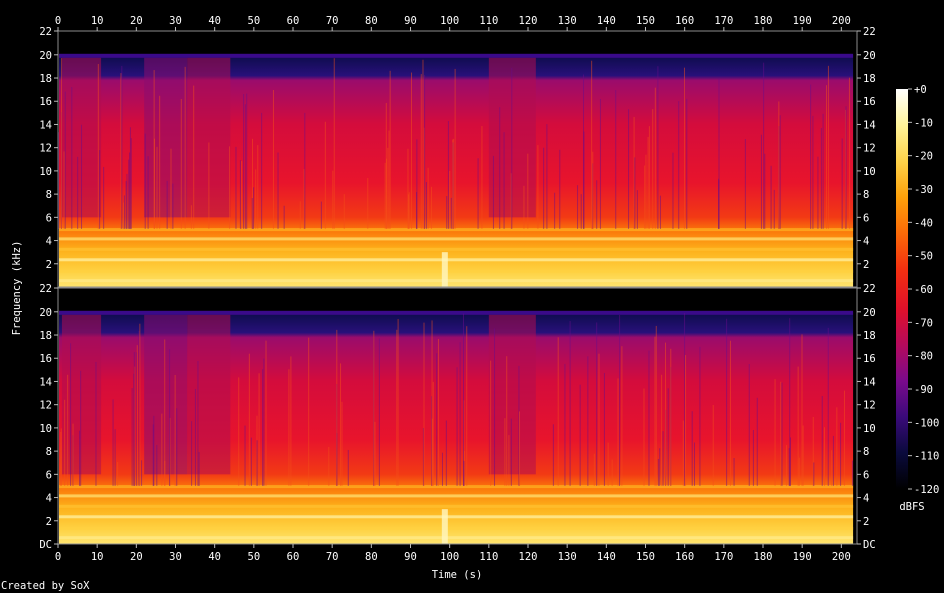 This screenshot has width=944, height=593. Describe the element at coordinates (293, 21) in the screenshot. I see `x-tick-label: 60` at that location.